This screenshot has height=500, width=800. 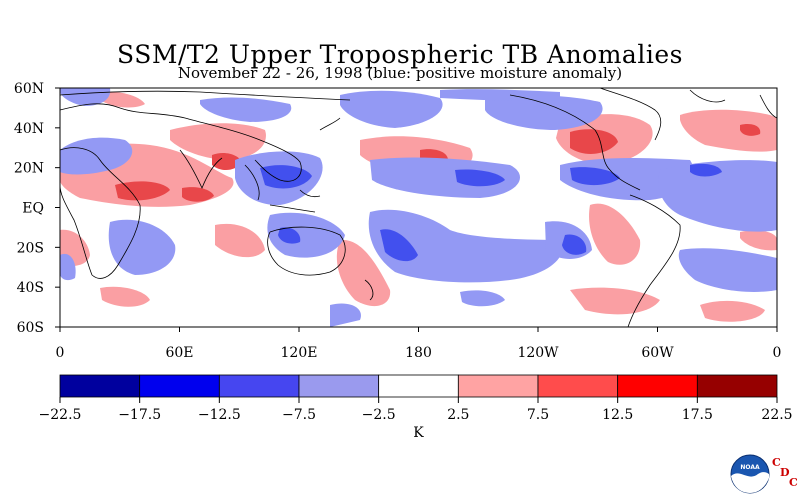 I want to click on colorbar-tick-label: −12.5, so click(x=219, y=415).